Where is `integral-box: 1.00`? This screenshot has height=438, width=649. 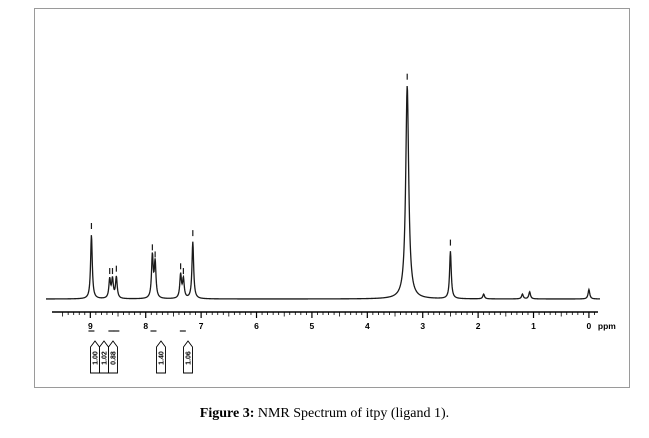
integral-box: 1.00 is located at coordinates (94, 352).